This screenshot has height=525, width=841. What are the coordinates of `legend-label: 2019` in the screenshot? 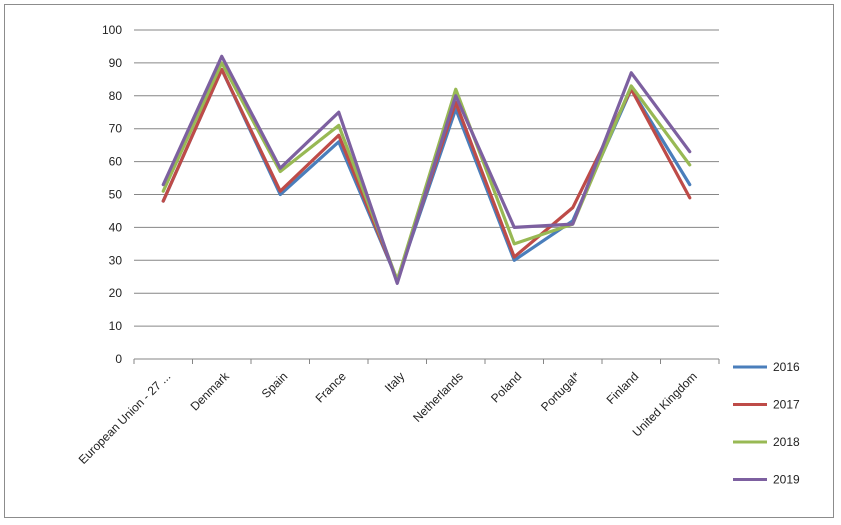 It's located at (786, 480).